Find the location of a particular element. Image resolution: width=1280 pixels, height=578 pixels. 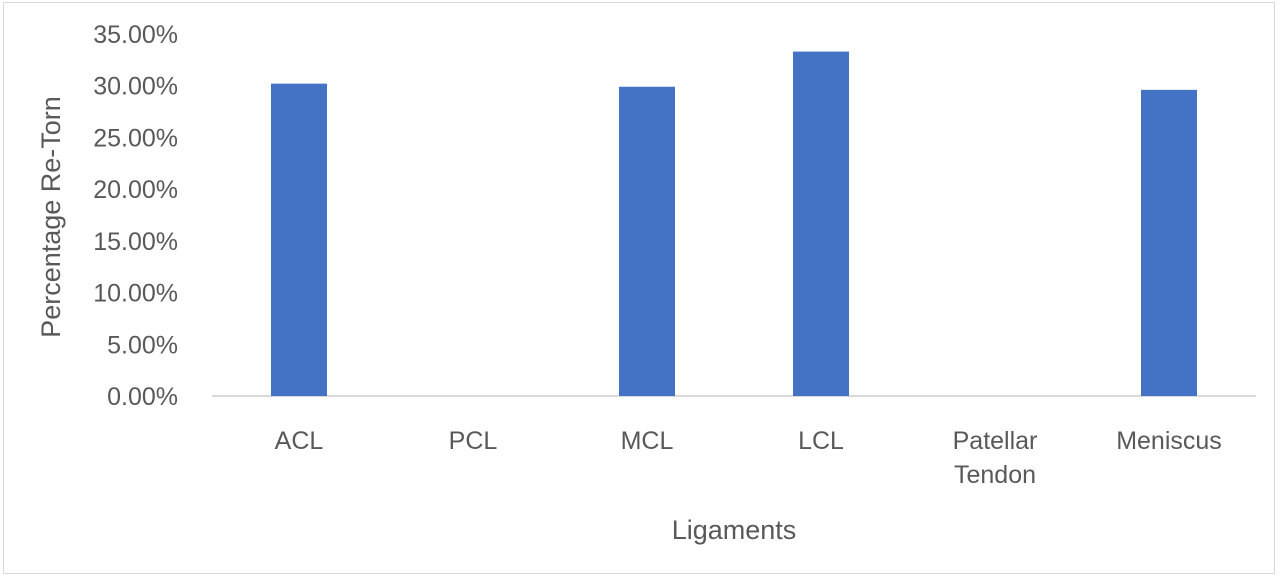

x-category-label-line: Patellar is located at coordinates (995, 441).